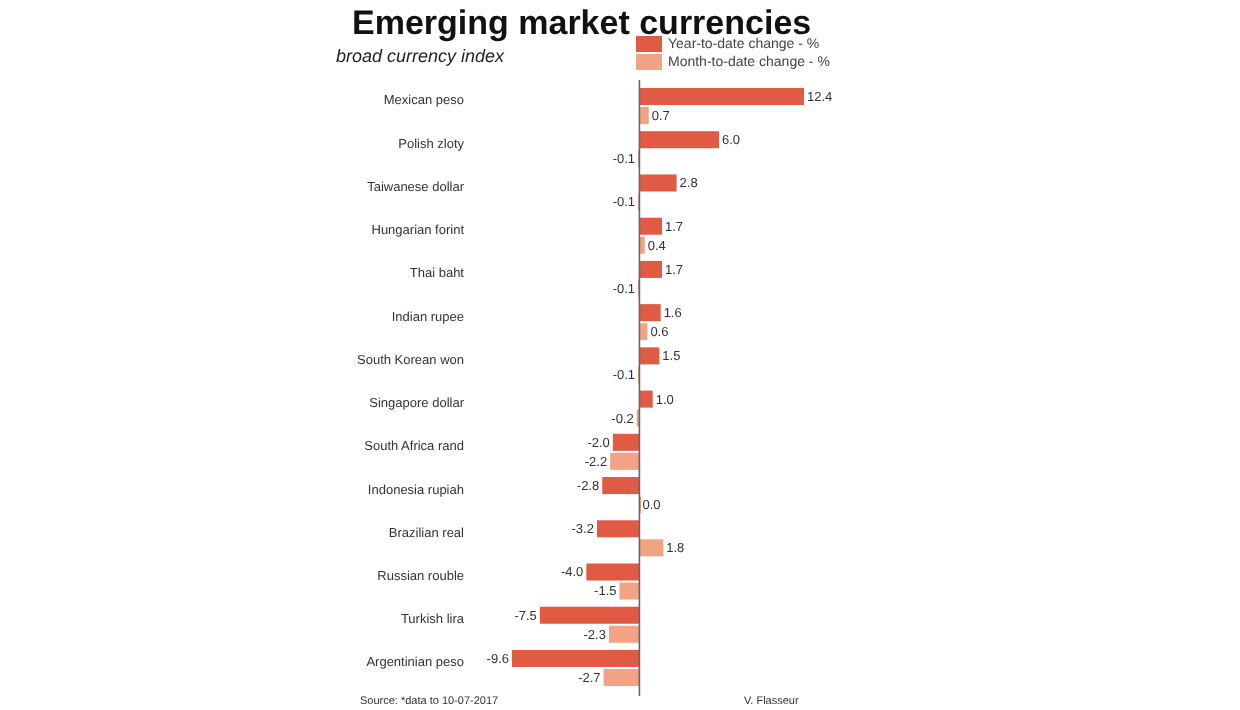  Describe the element at coordinates (421, 56) in the screenshot. I see `chart-subtitle: broad currency index` at that location.